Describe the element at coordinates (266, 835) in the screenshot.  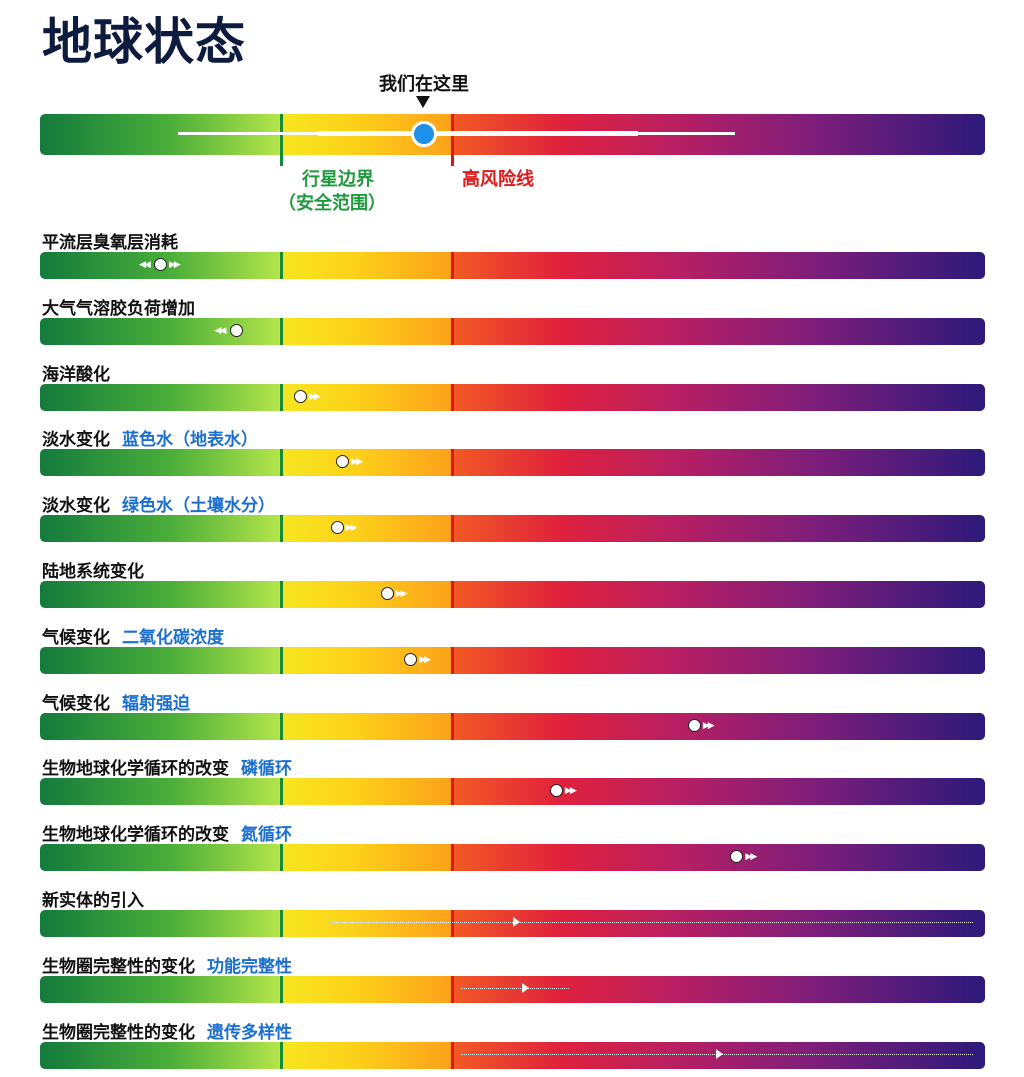
I see `row-label-sub: 氮循环` at that location.